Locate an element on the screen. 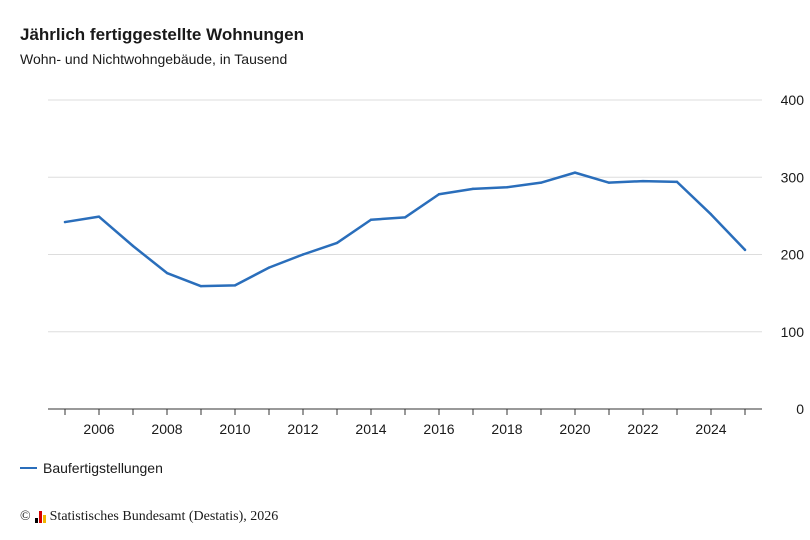 The height and width of the screenshot is (540, 810). legend-swatch is located at coordinates (28, 468).